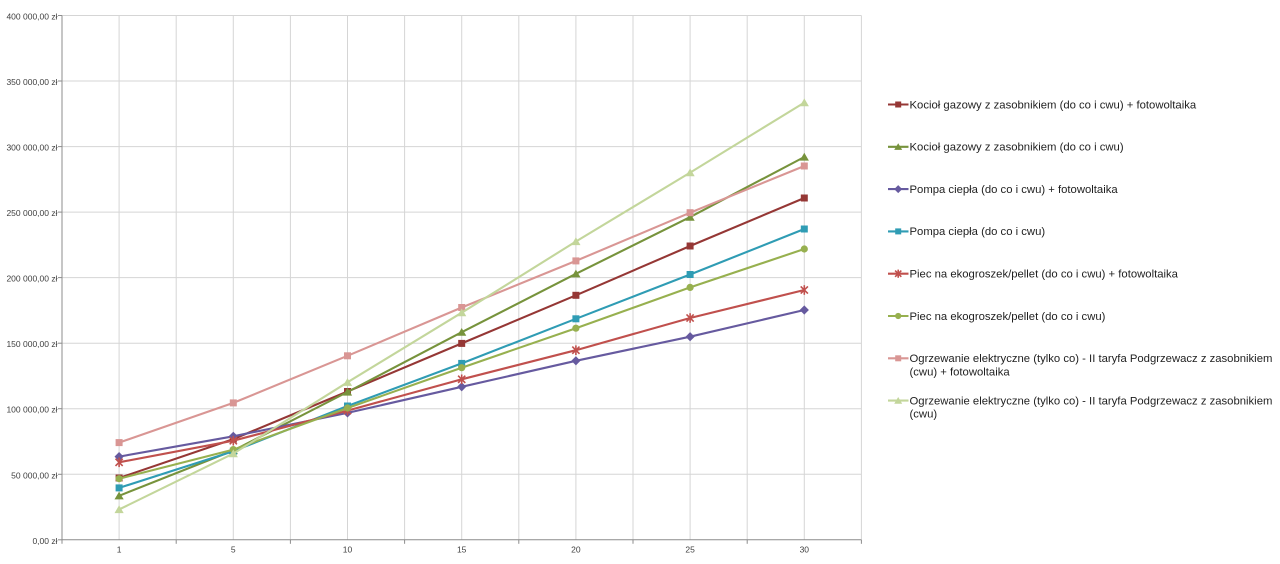 The image size is (1280, 564). What do you see at coordinates (233, 550) in the screenshot?
I see `svg-text: 5` at bounding box center [233, 550].